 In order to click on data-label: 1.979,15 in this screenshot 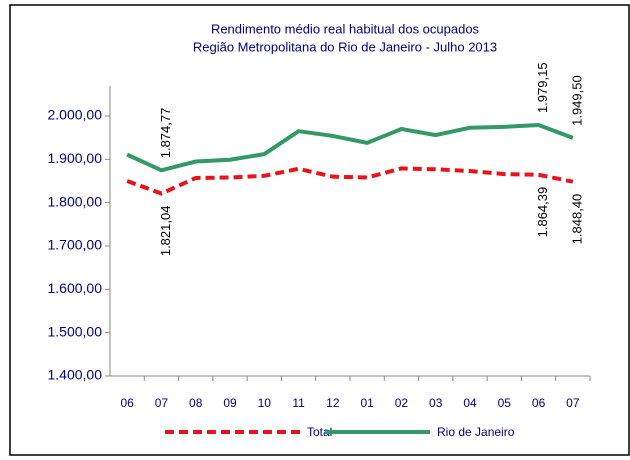, I will do `click(542, 87)`.